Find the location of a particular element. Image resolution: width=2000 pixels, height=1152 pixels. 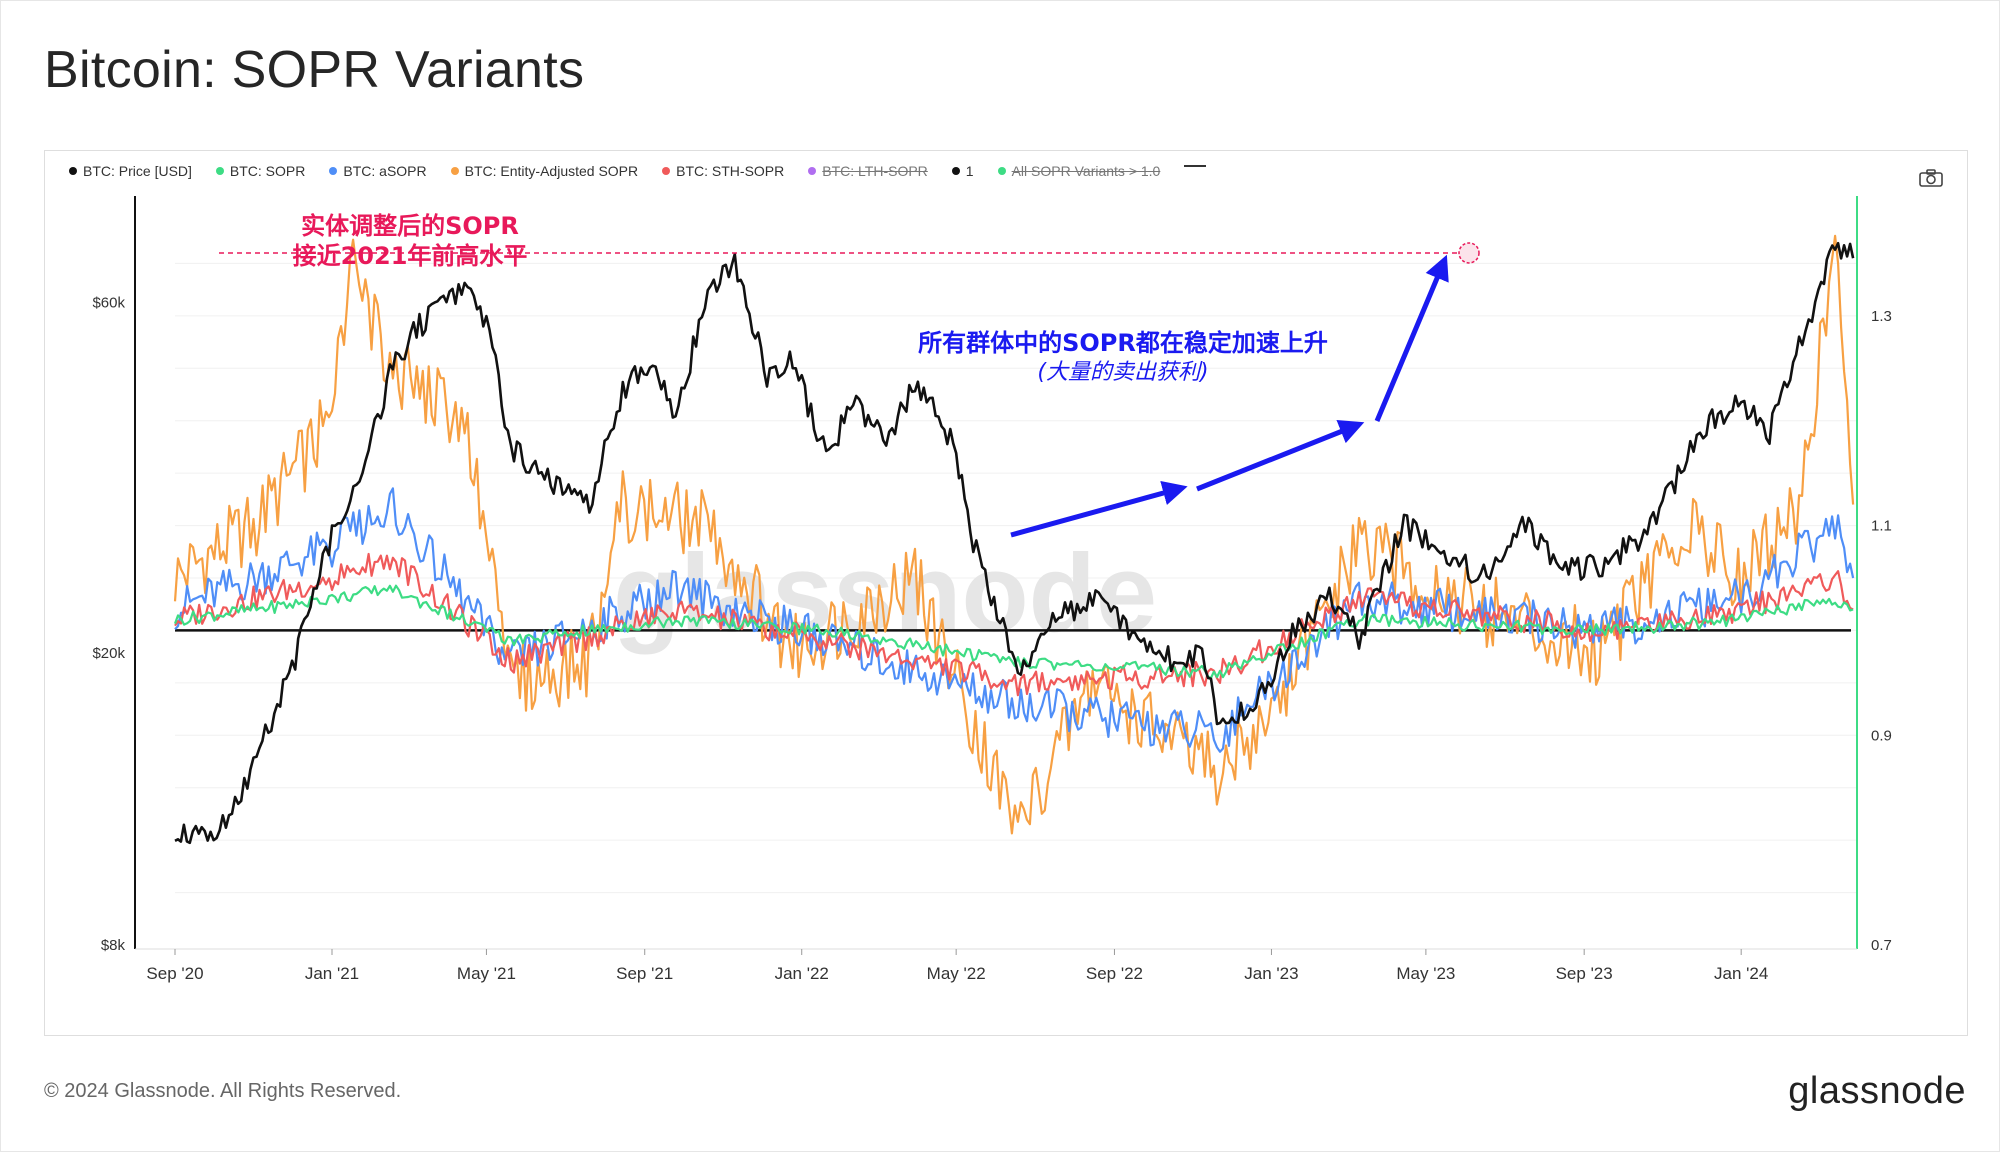

watermark-text: glassnode is located at coordinates (885, 593).